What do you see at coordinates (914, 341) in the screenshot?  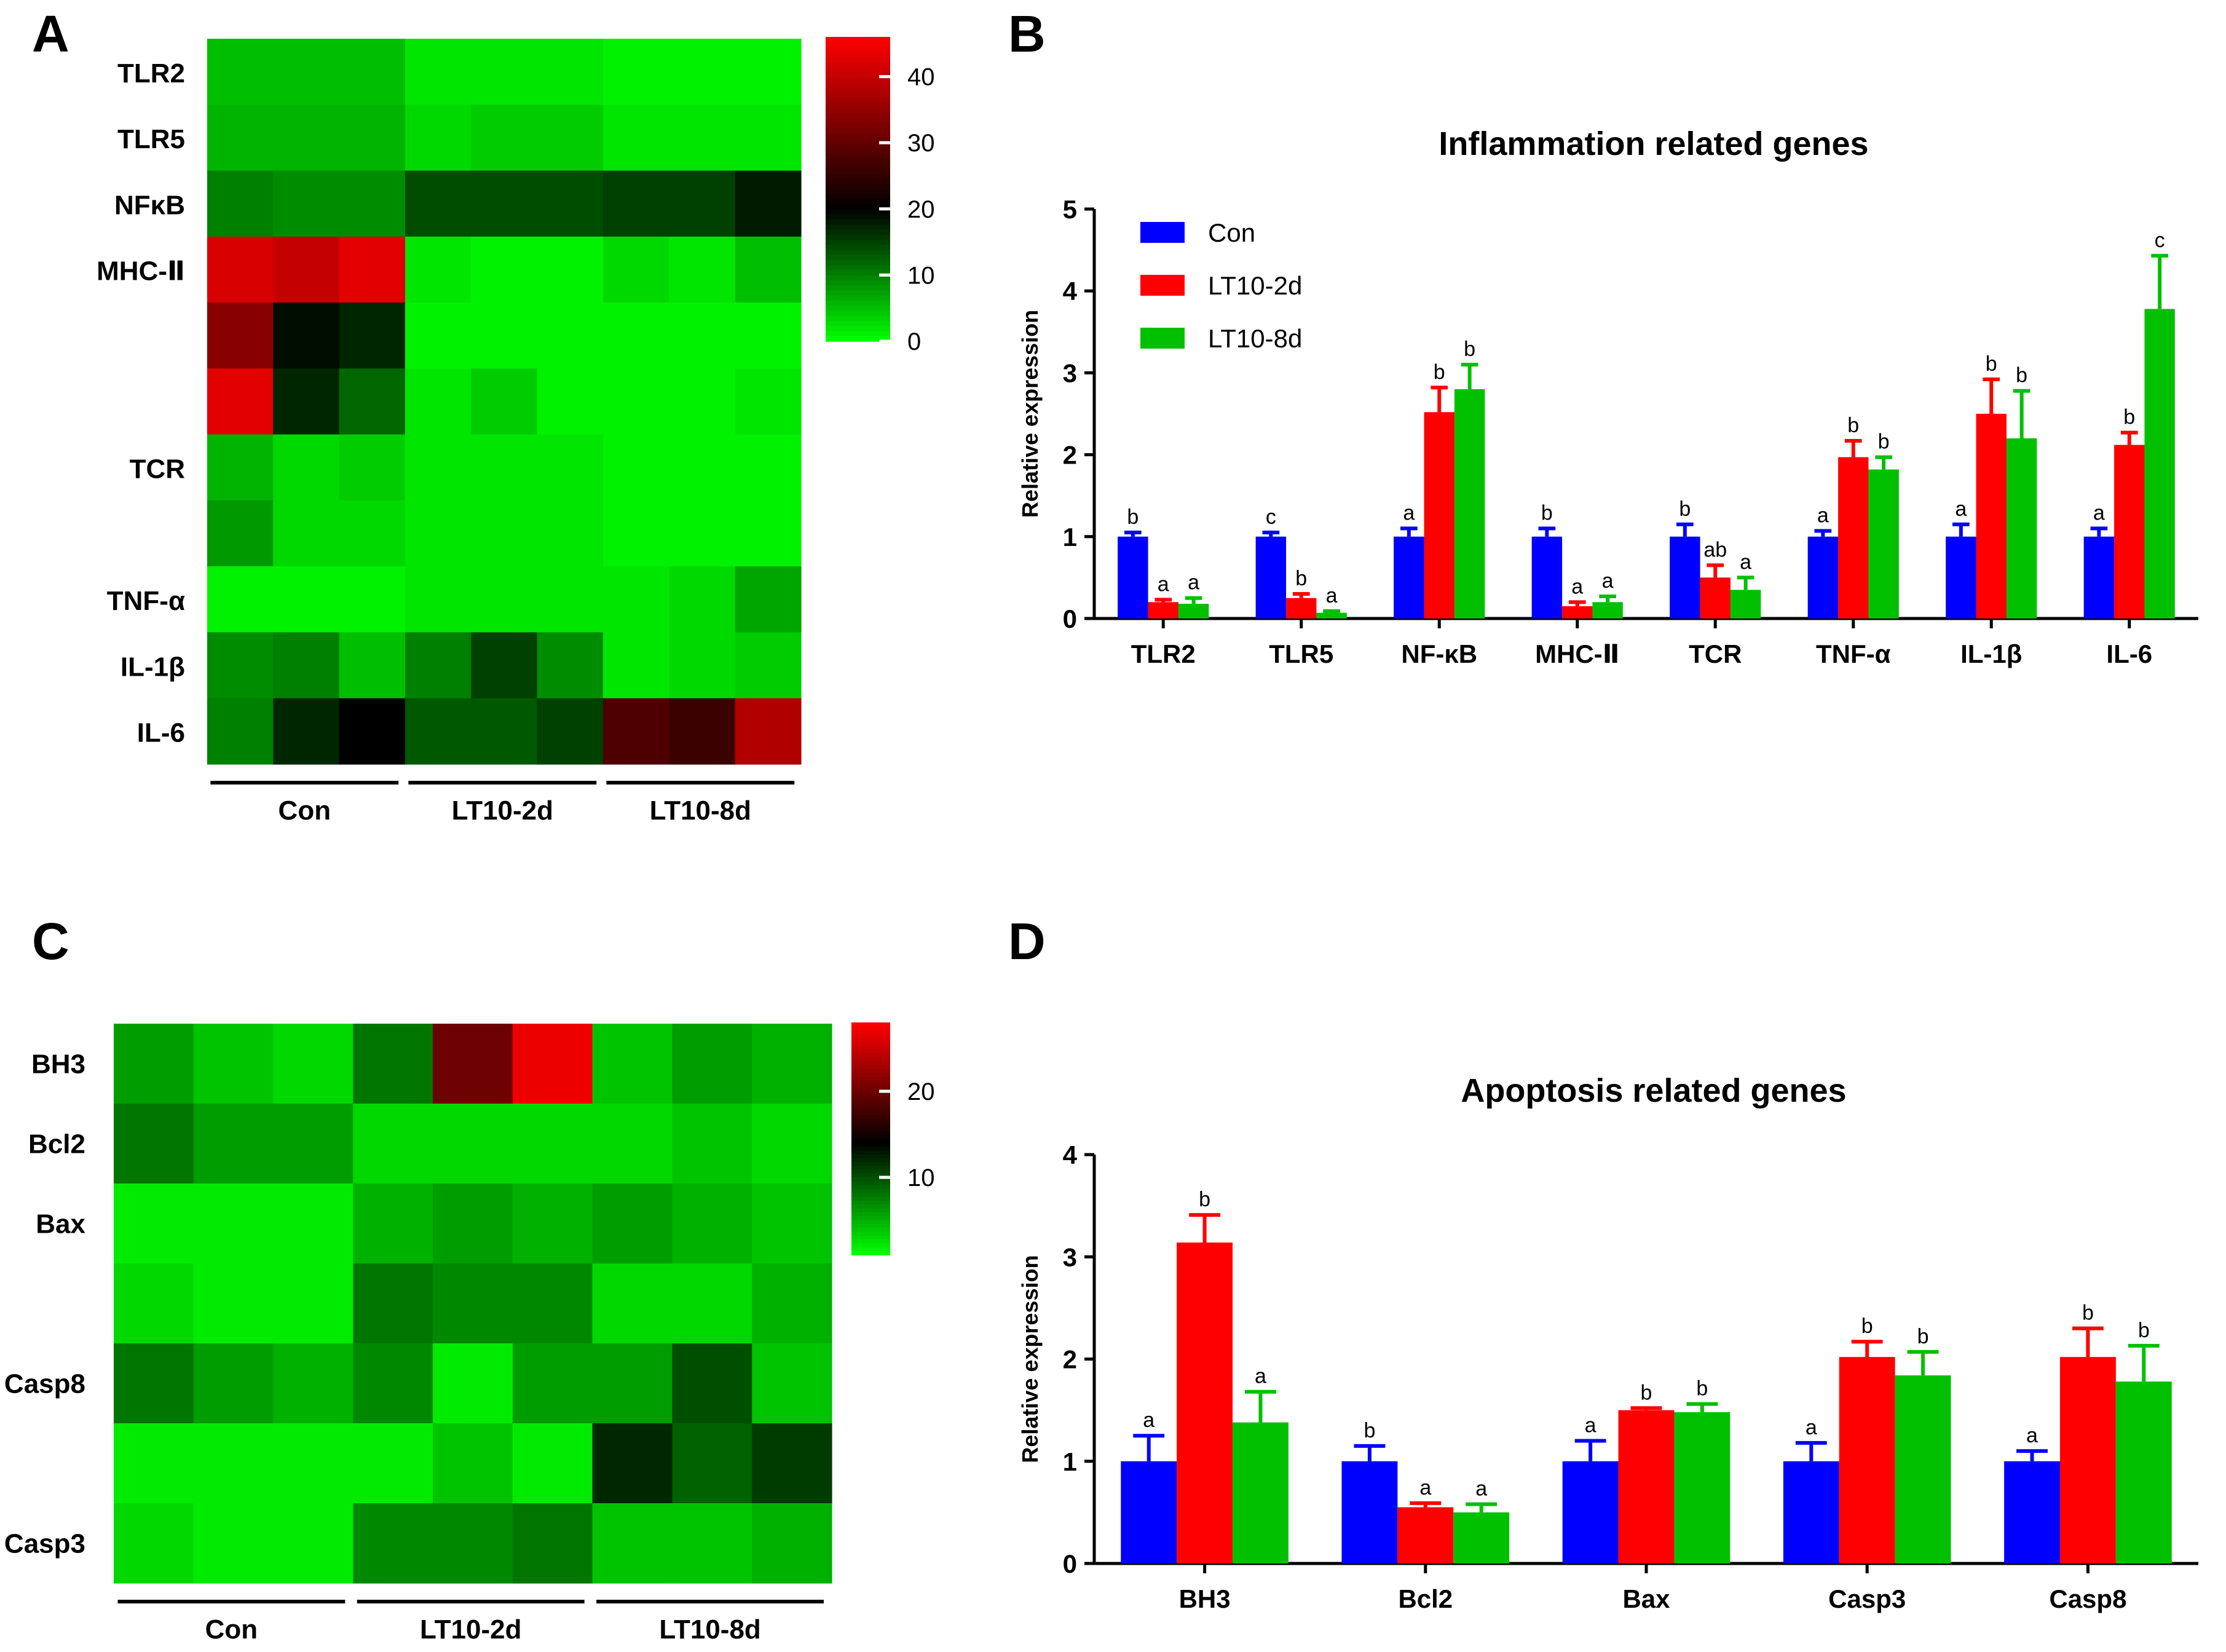 I see `colorbar-tick-label: 0` at bounding box center [914, 341].